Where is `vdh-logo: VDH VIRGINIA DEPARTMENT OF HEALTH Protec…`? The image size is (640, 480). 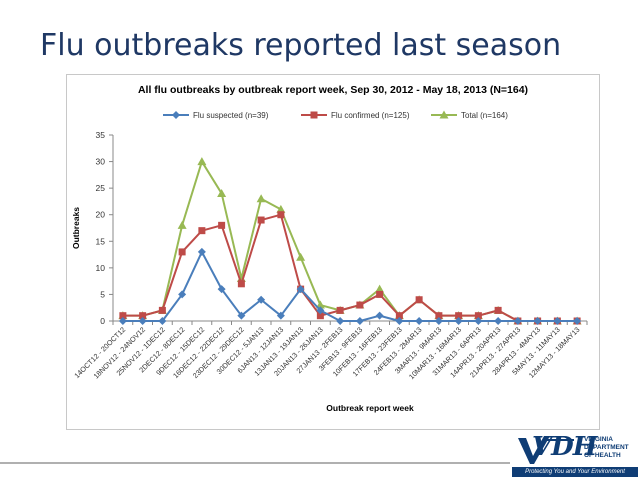 vdh-logo: VDH VIRGINIA DEPARTMENT OF HEALTH Protec… is located at coordinates (575, 455).